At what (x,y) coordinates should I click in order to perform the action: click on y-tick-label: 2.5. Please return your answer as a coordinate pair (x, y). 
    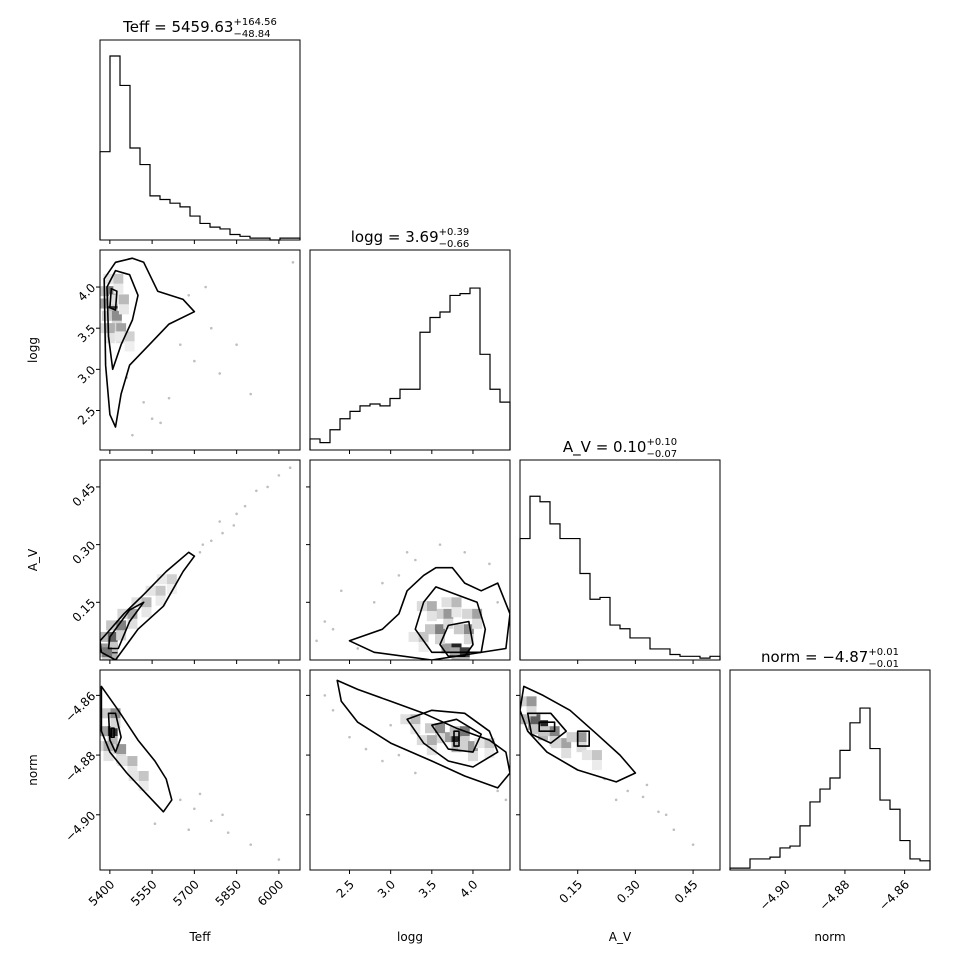
    Looking at the image, I should click on (86, 415).